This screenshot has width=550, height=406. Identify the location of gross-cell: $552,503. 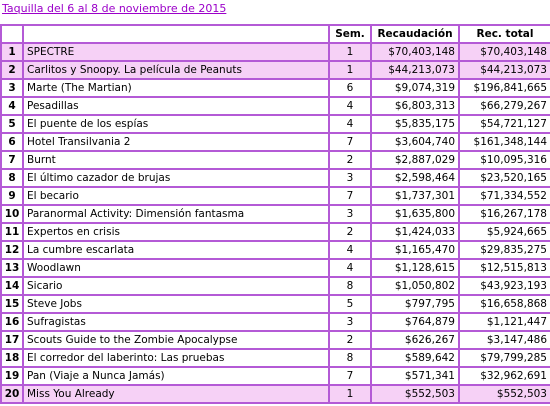
(415, 394).